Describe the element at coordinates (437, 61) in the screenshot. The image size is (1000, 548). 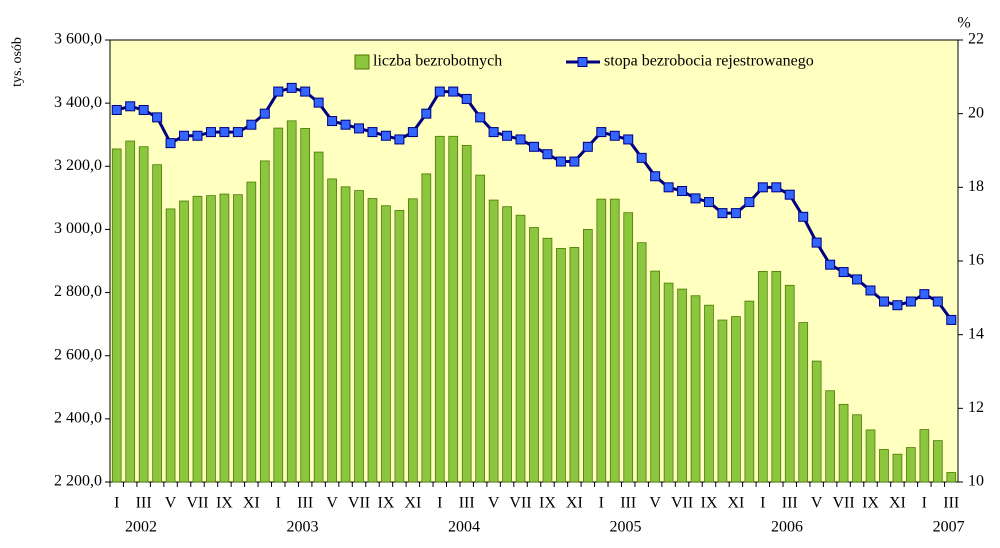
I see `legend-label: liczba bezrobotnych` at that location.